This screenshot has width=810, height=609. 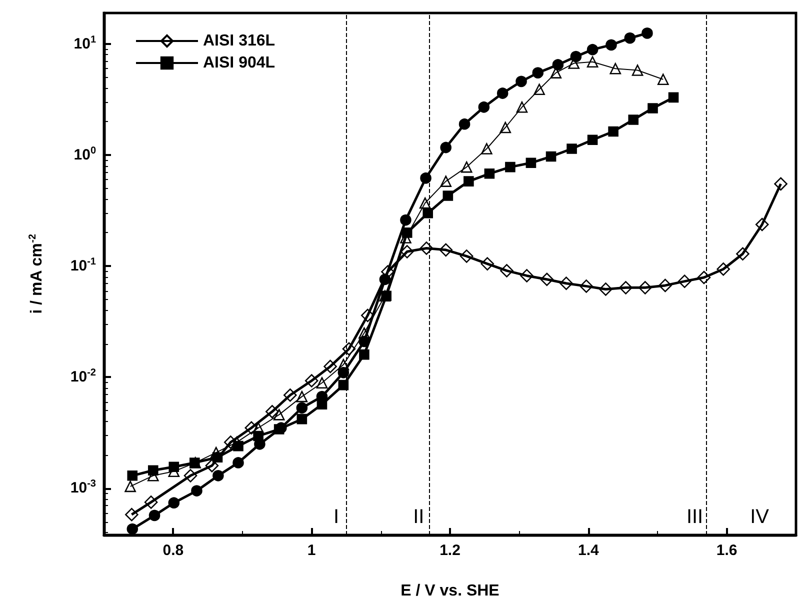 I want to click on annotation: IV, so click(x=760, y=517).